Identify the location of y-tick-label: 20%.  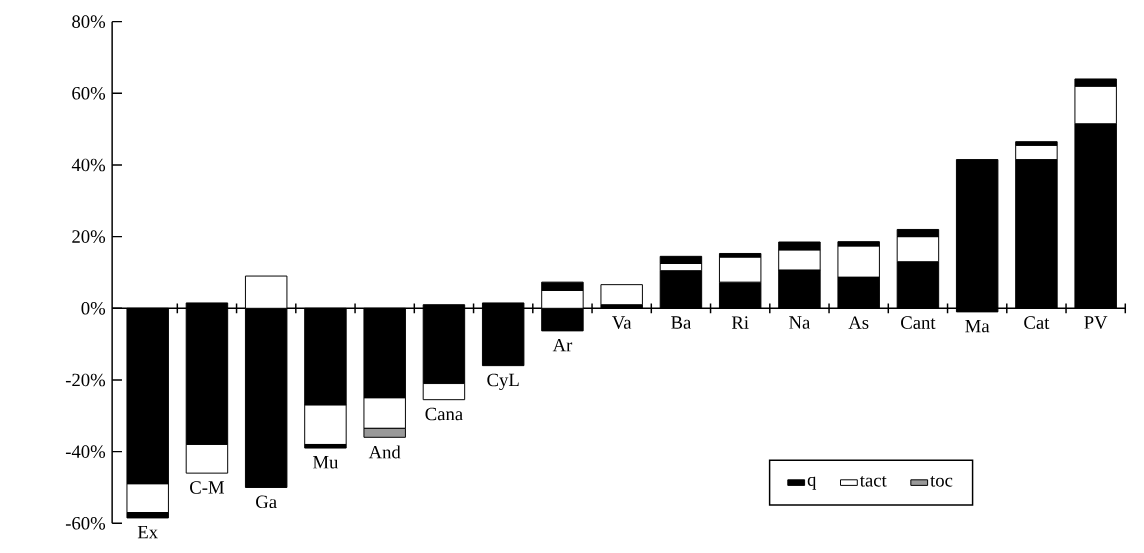
(89, 237).